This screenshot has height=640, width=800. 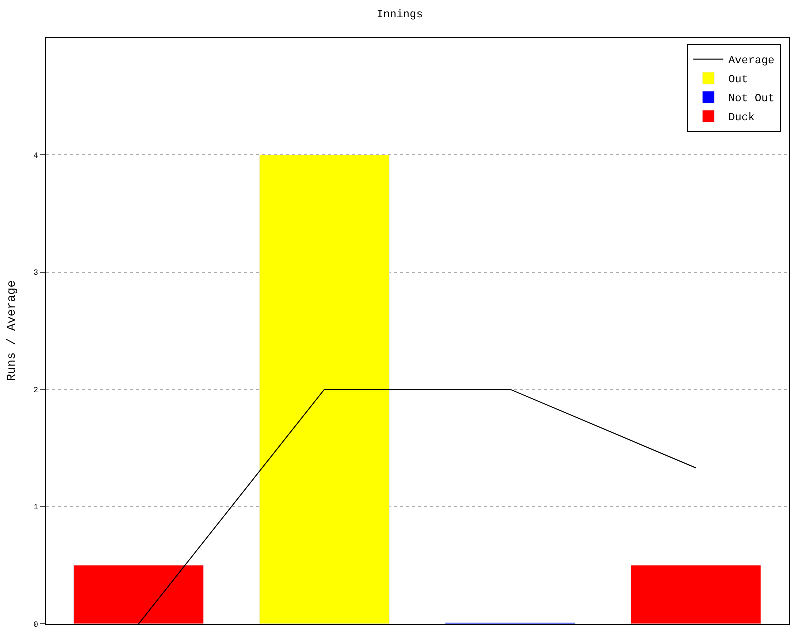 What do you see at coordinates (36, 391) in the screenshot?
I see `y-tick-label: 2` at bounding box center [36, 391].